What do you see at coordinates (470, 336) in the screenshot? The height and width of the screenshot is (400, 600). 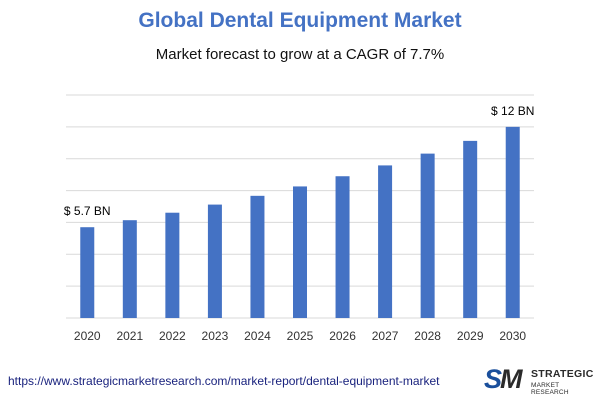 I see `x-tick-label: 2029` at bounding box center [470, 336].